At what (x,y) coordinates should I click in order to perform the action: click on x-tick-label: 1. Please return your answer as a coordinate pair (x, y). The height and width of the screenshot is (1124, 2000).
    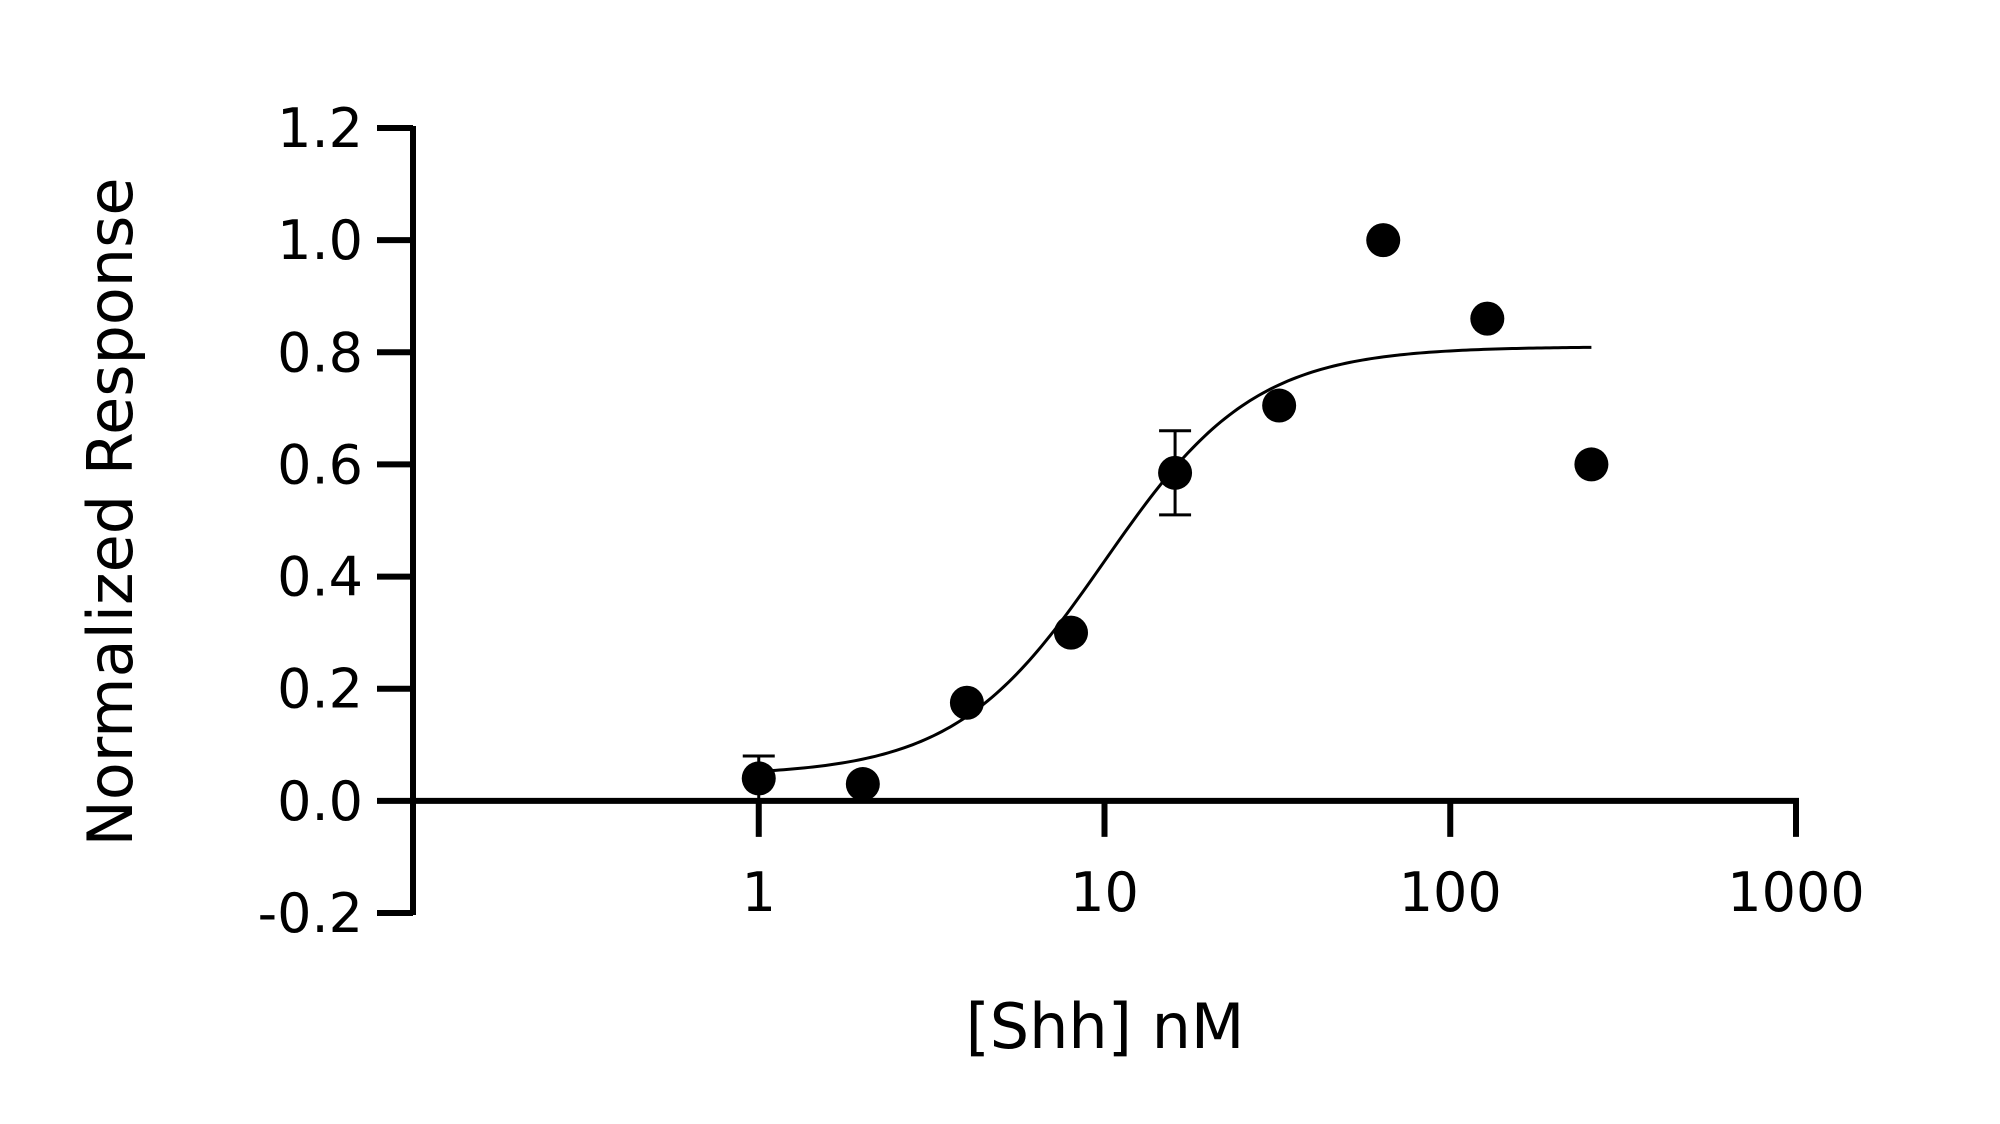
    Looking at the image, I should click on (759, 892).